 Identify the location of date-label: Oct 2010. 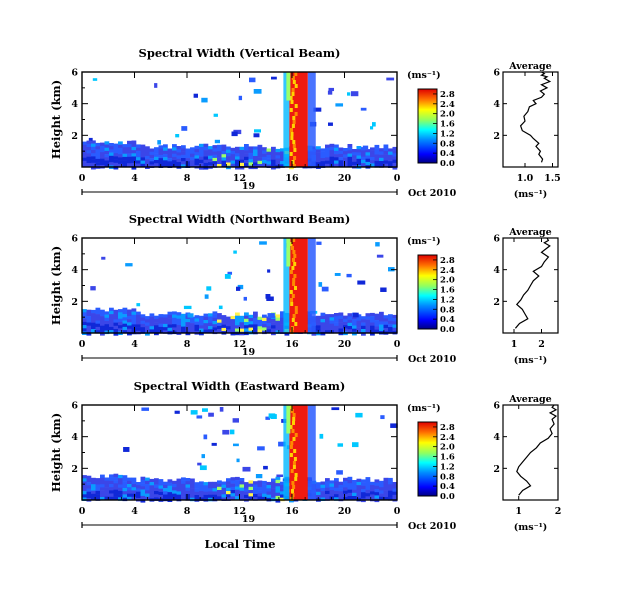
(432, 359).